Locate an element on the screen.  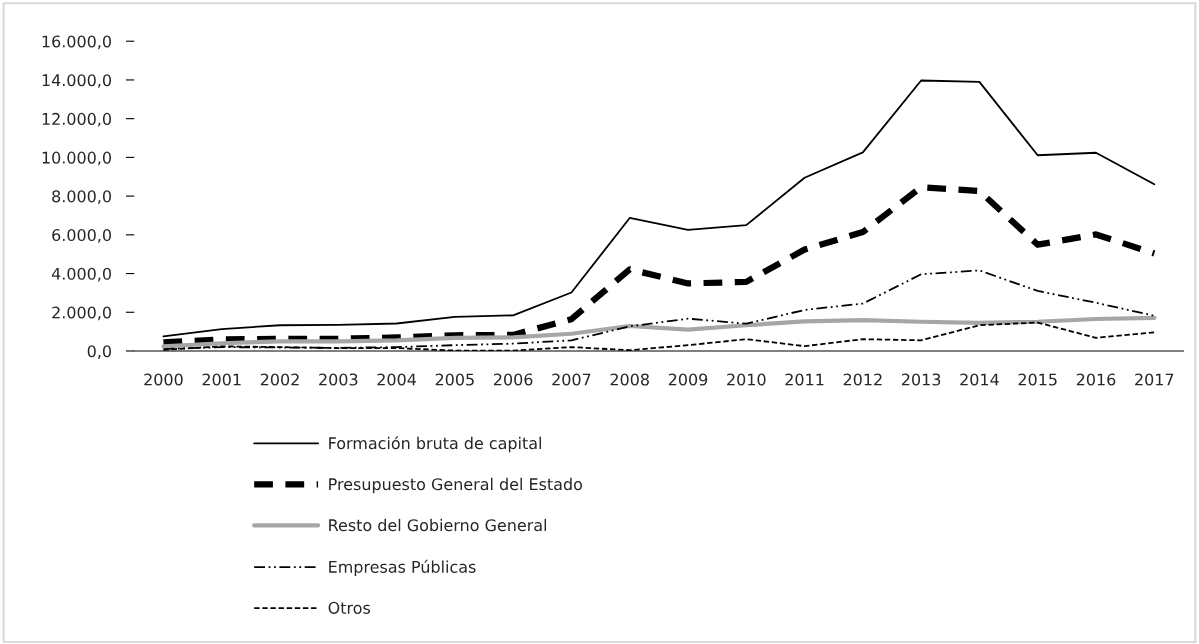
y-tick-label: 2.000,0 is located at coordinates (82, 313).